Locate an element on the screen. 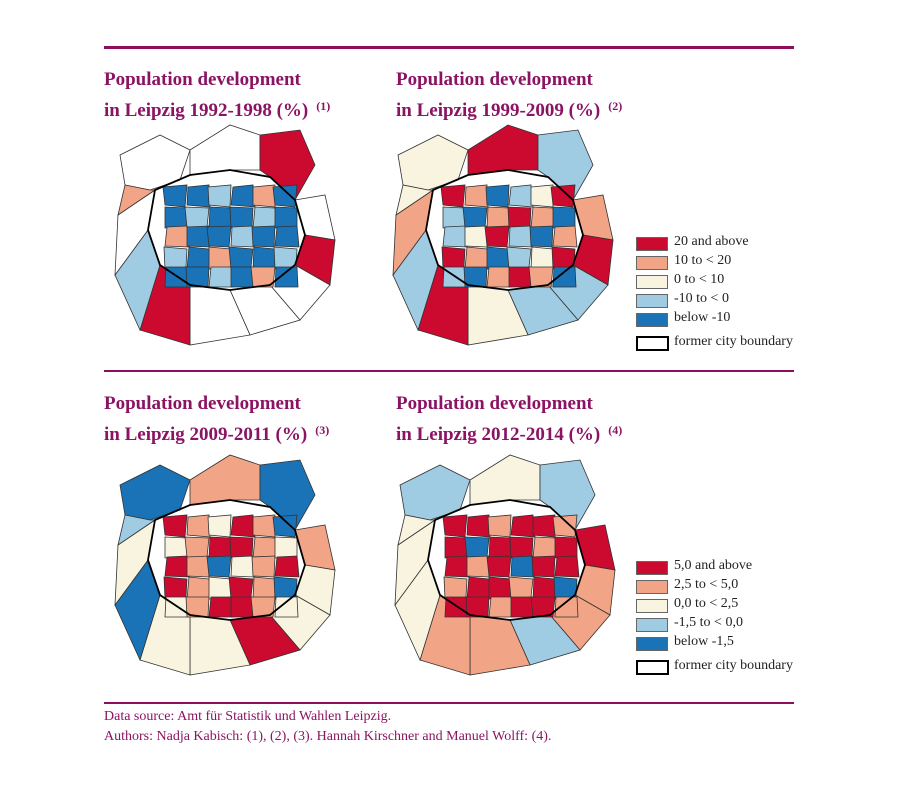 The height and width of the screenshot is (787, 900). map-2009-2011 is located at coordinates (225, 565).